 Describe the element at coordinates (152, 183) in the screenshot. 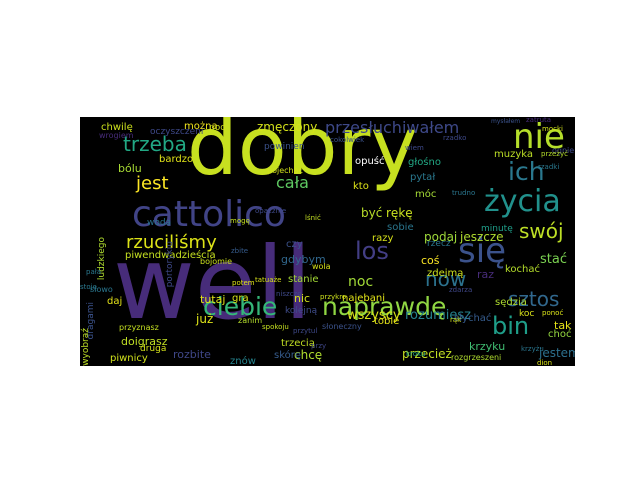

I see `cloud-word: jest` at that location.